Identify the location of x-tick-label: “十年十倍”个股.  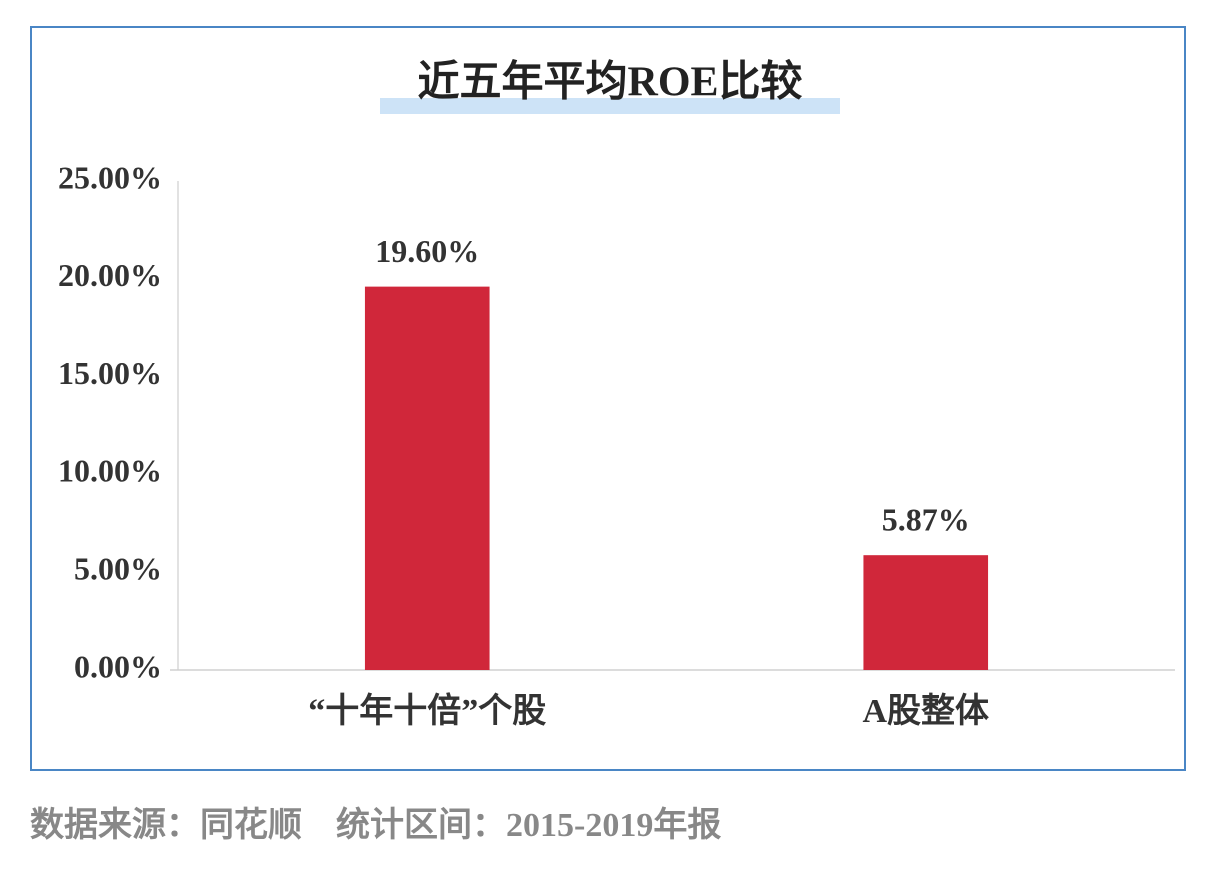
(427, 711).